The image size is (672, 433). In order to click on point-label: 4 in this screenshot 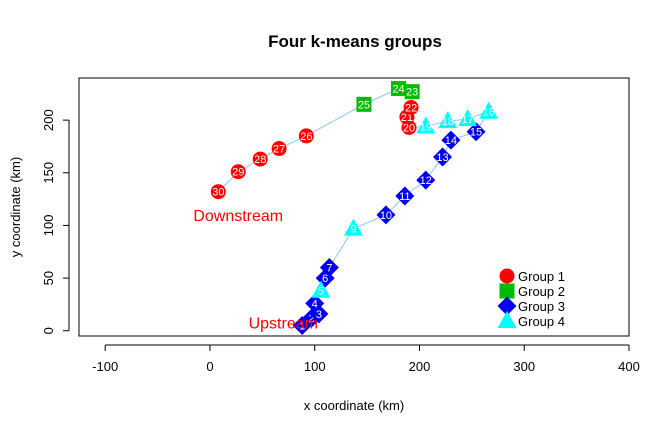, I will do `click(315, 304)`.